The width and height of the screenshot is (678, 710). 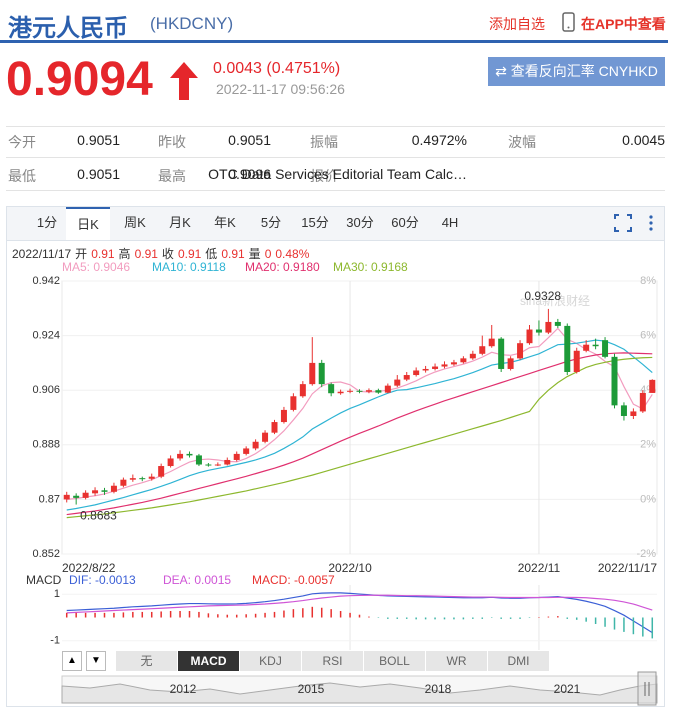 I want to click on period-tab: 日K, so click(x=88, y=223).